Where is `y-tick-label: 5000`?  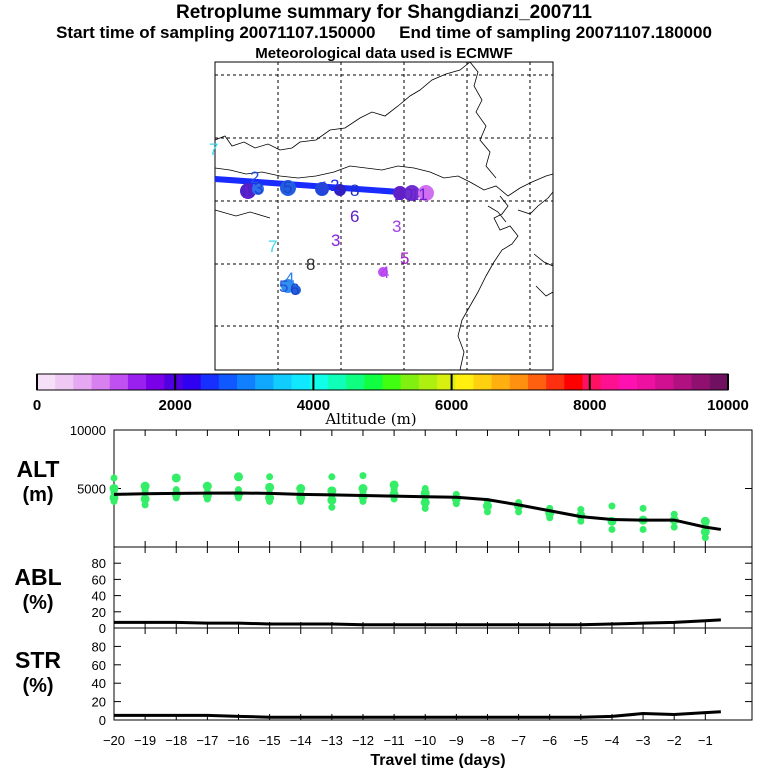
y-tick-label: 5000 is located at coordinates (91, 489).